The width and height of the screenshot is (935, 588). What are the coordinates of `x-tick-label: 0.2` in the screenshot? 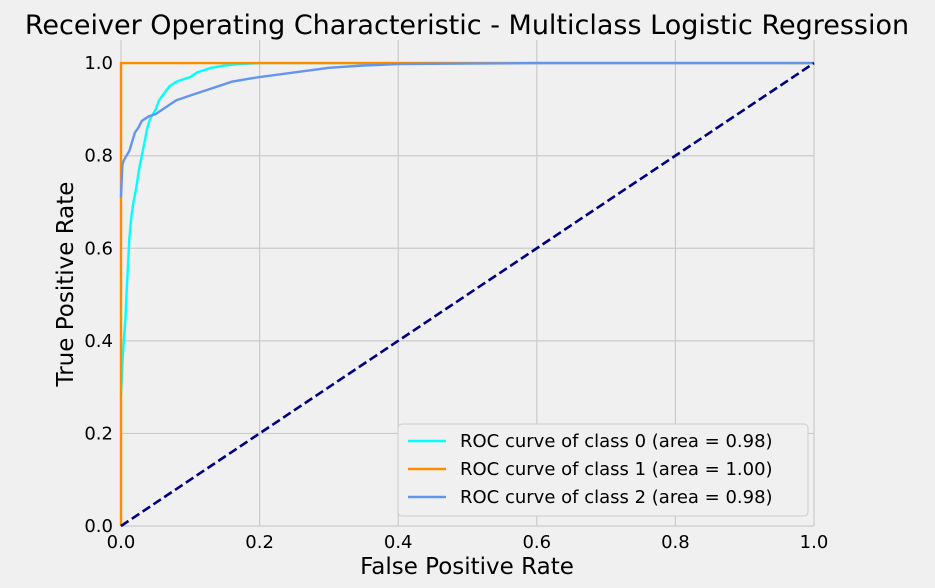 It's located at (259, 542).